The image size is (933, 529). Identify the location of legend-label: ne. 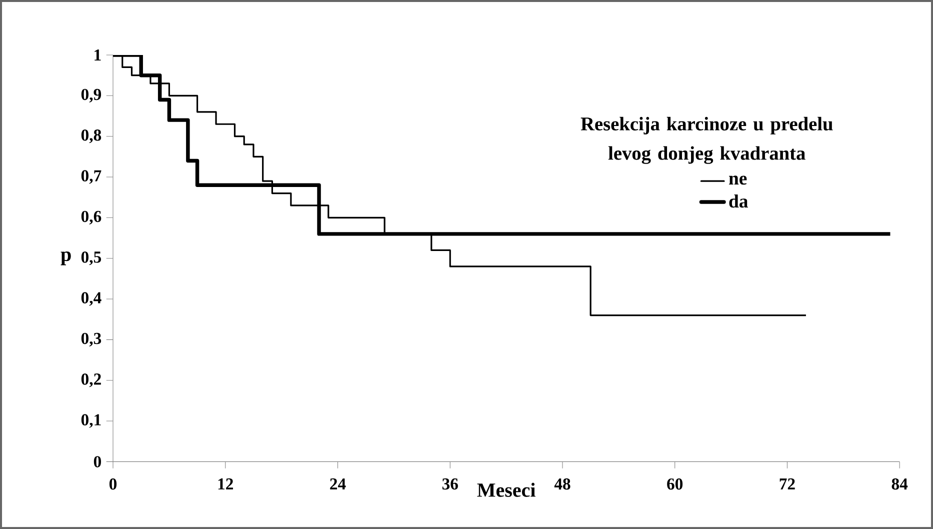
(738, 180).